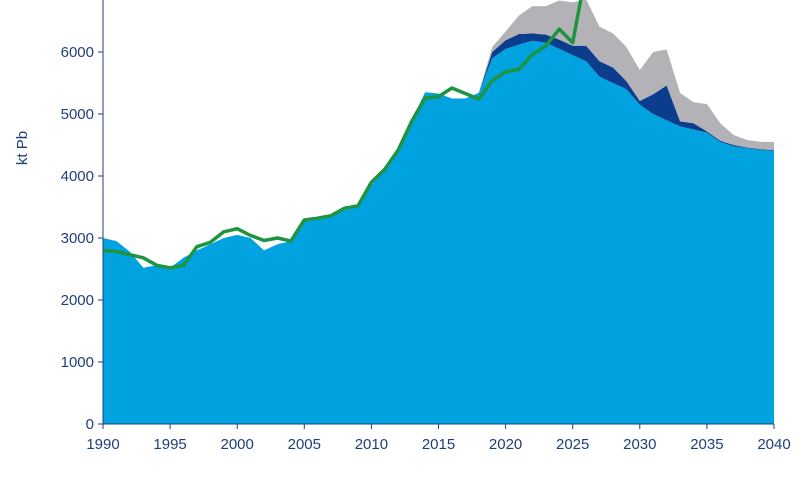 Image resolution: width=800 pixels, height=480 pixels. Describe the element at coordinates (77, 362) in the screenshot. I see `y-tick-label-1000: 1000` at that location.